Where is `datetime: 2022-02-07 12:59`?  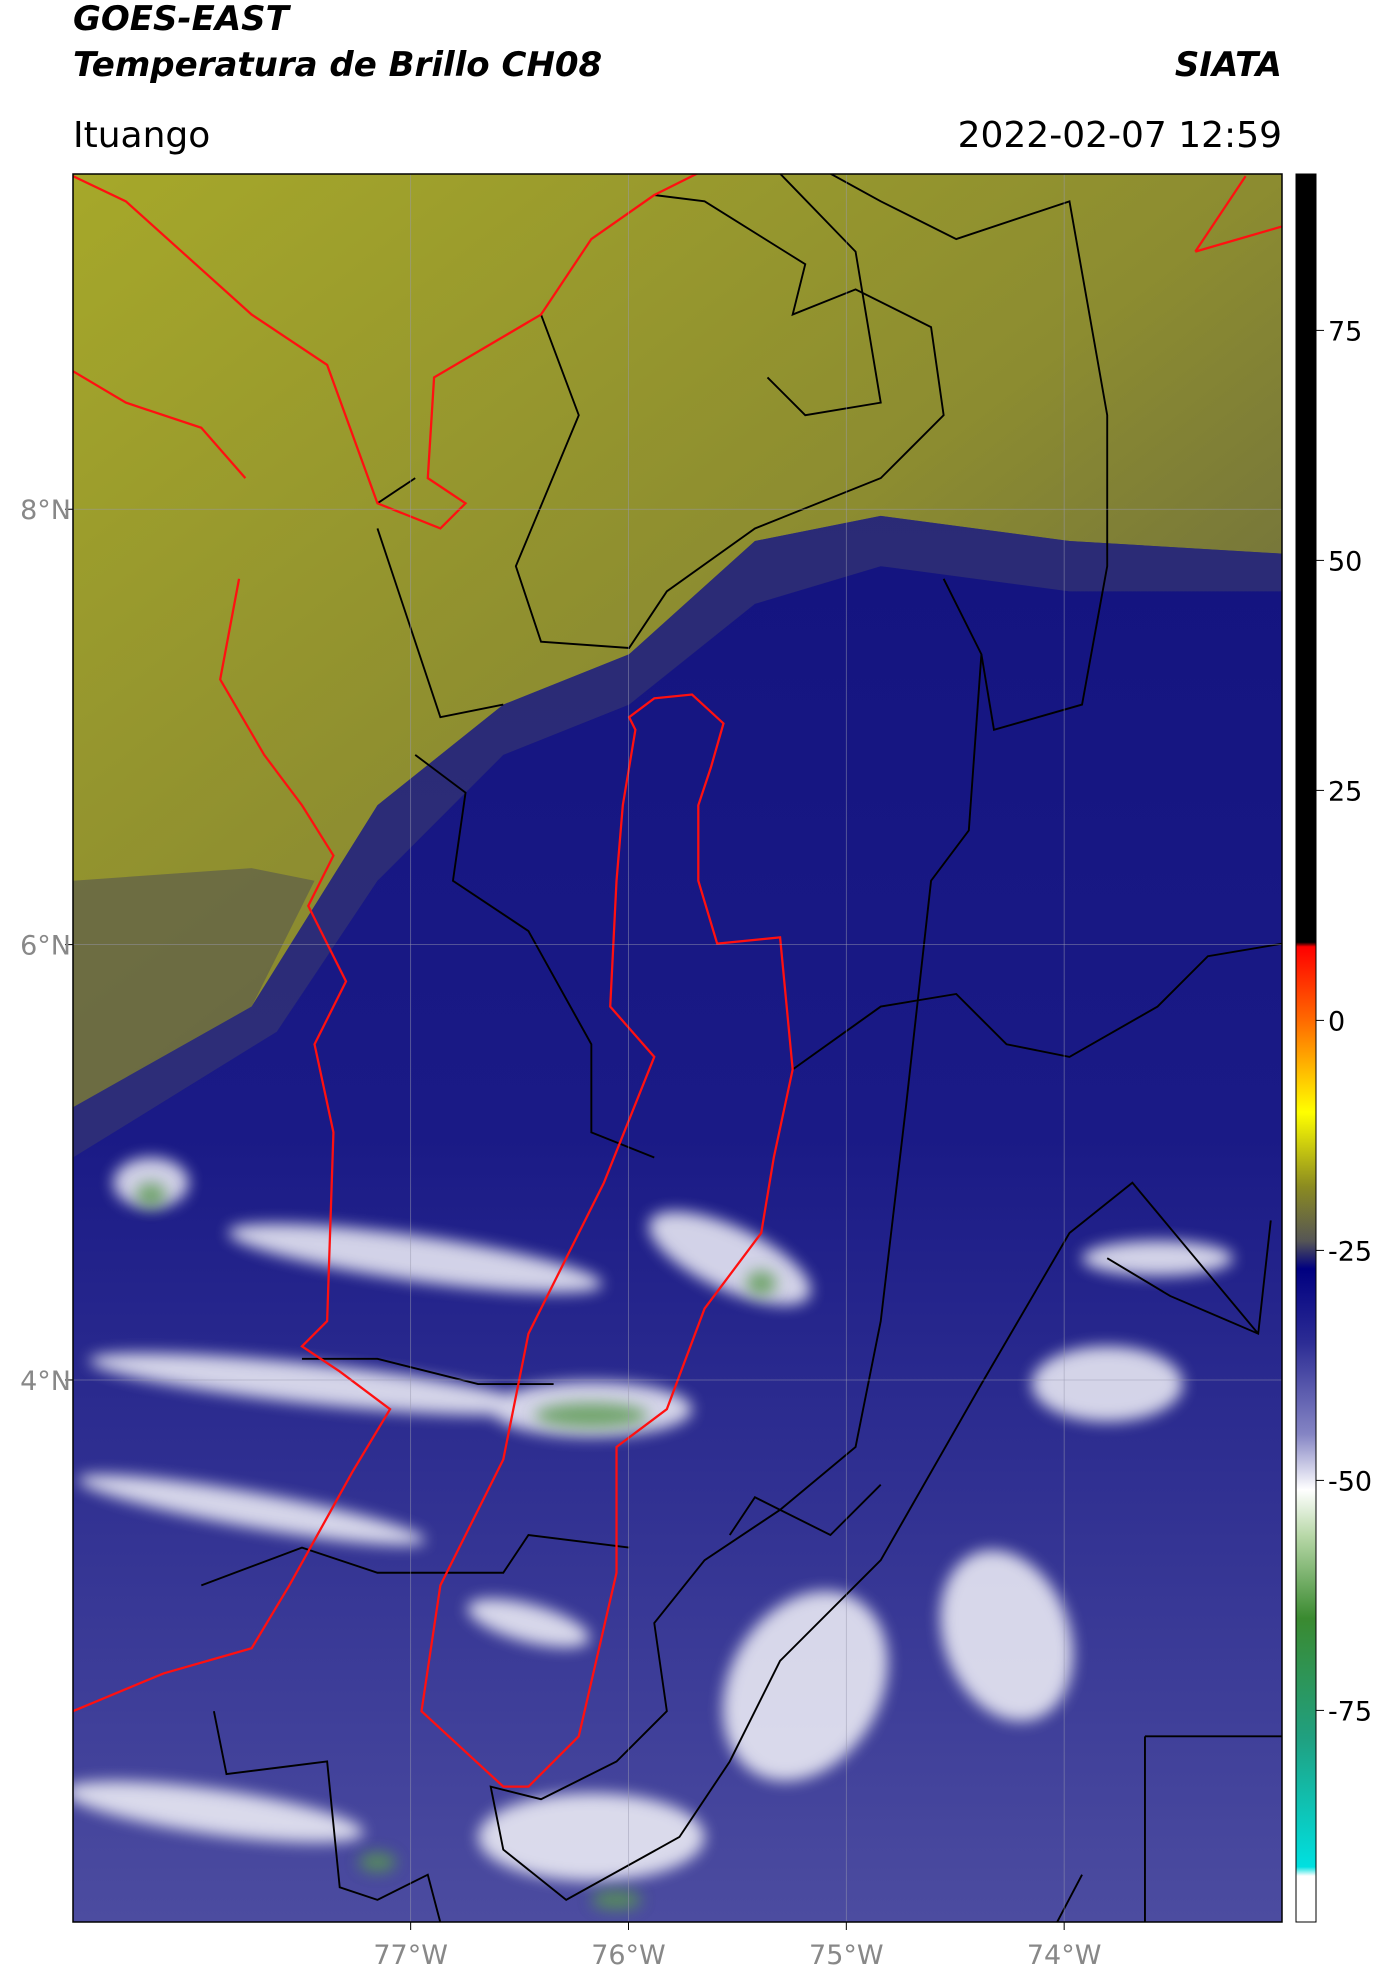
datetime: 2022-02-07 12:59 is located at coordinates (1120, 135).